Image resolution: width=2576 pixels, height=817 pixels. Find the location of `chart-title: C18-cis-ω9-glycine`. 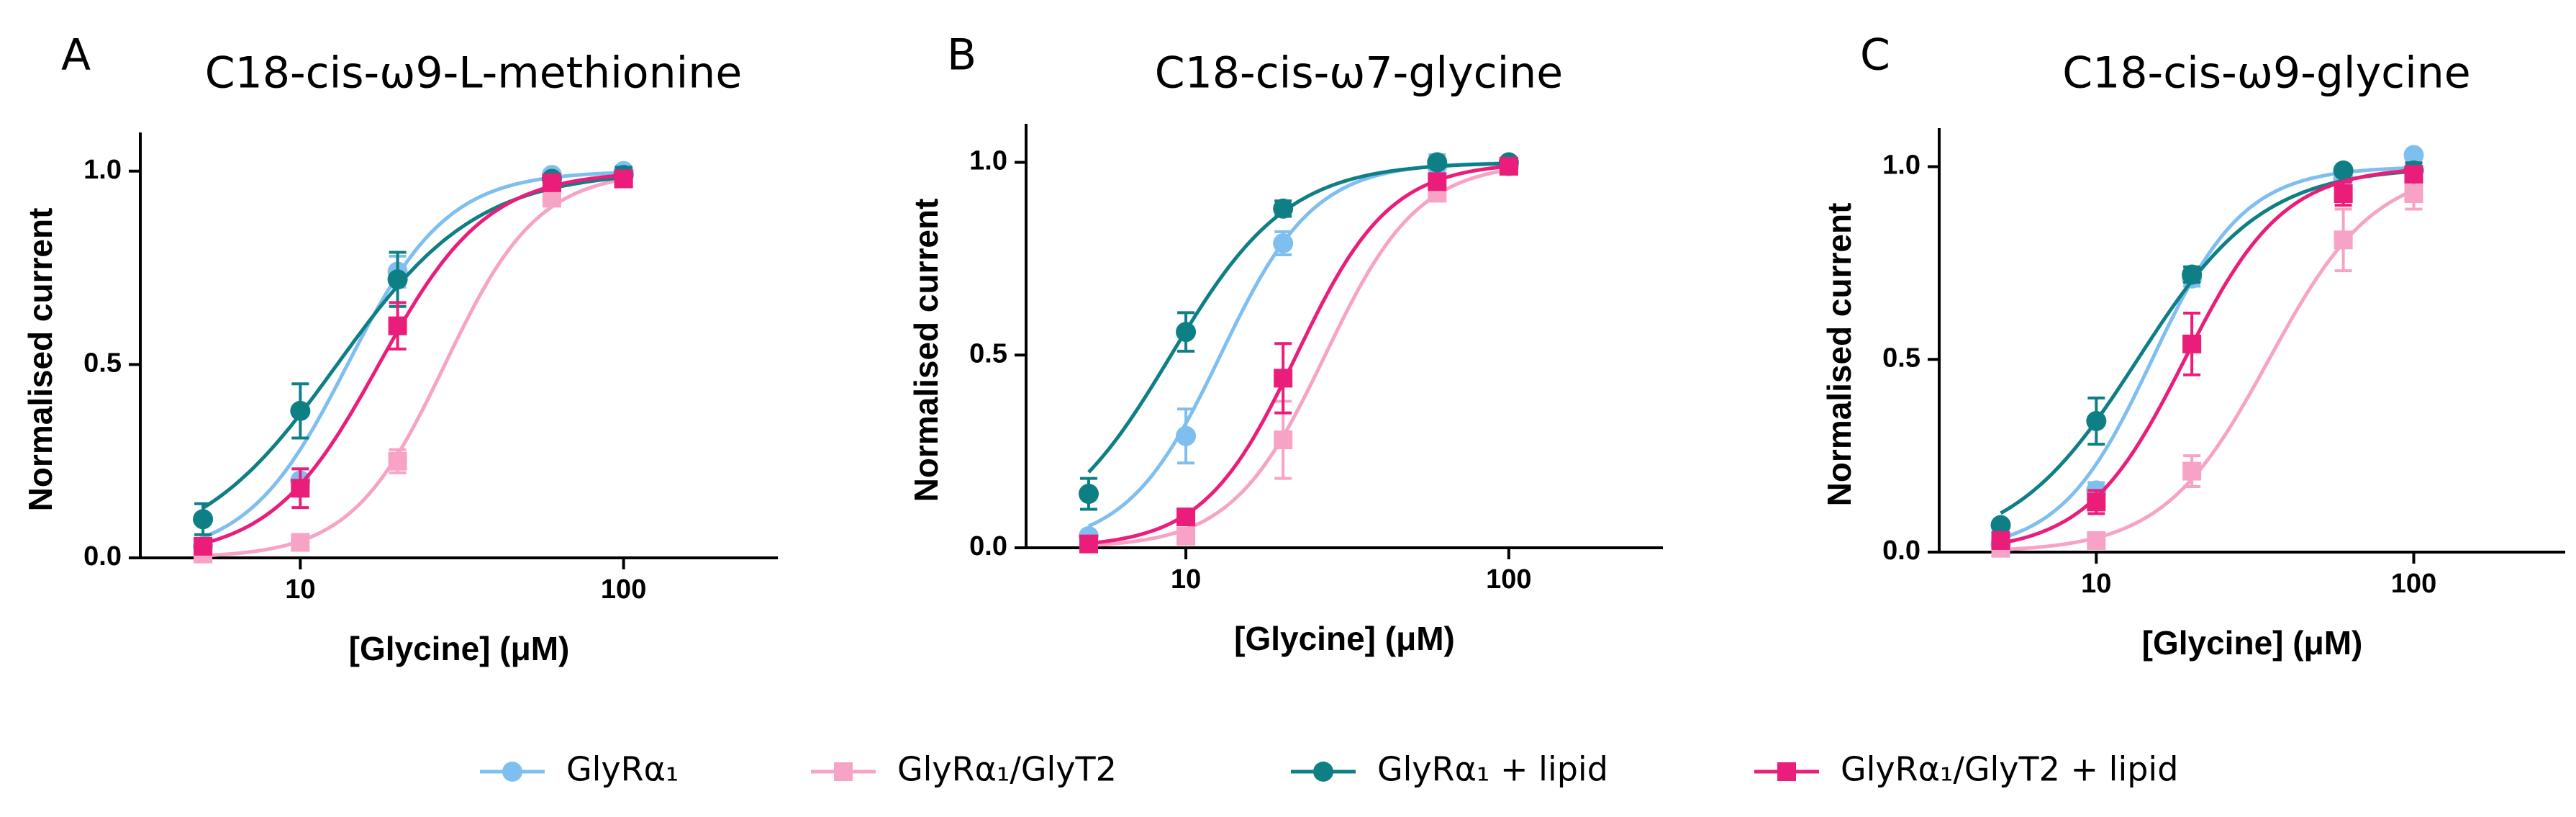

chart-title: C18-cis-ω9-glycine is located at coordinates (2266, 73).